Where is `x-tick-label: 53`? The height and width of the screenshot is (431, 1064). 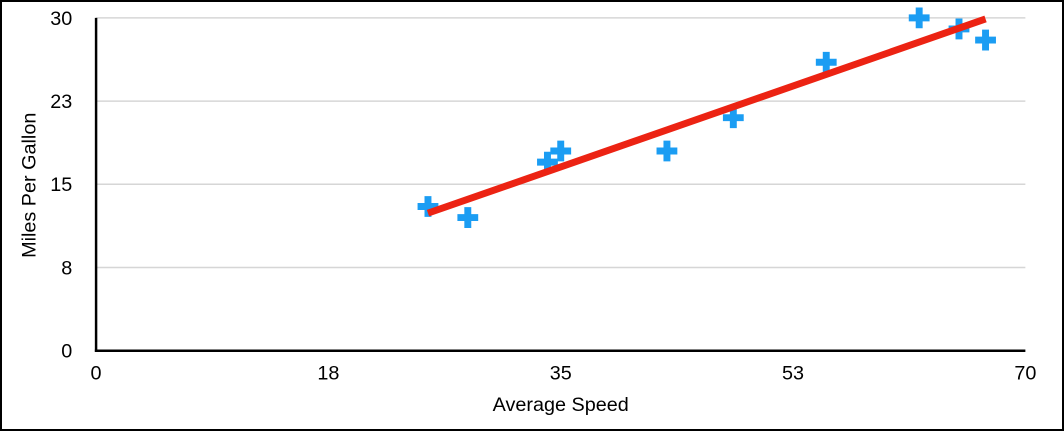 x-tick-label: 53 is located at coordinates (793, 373).